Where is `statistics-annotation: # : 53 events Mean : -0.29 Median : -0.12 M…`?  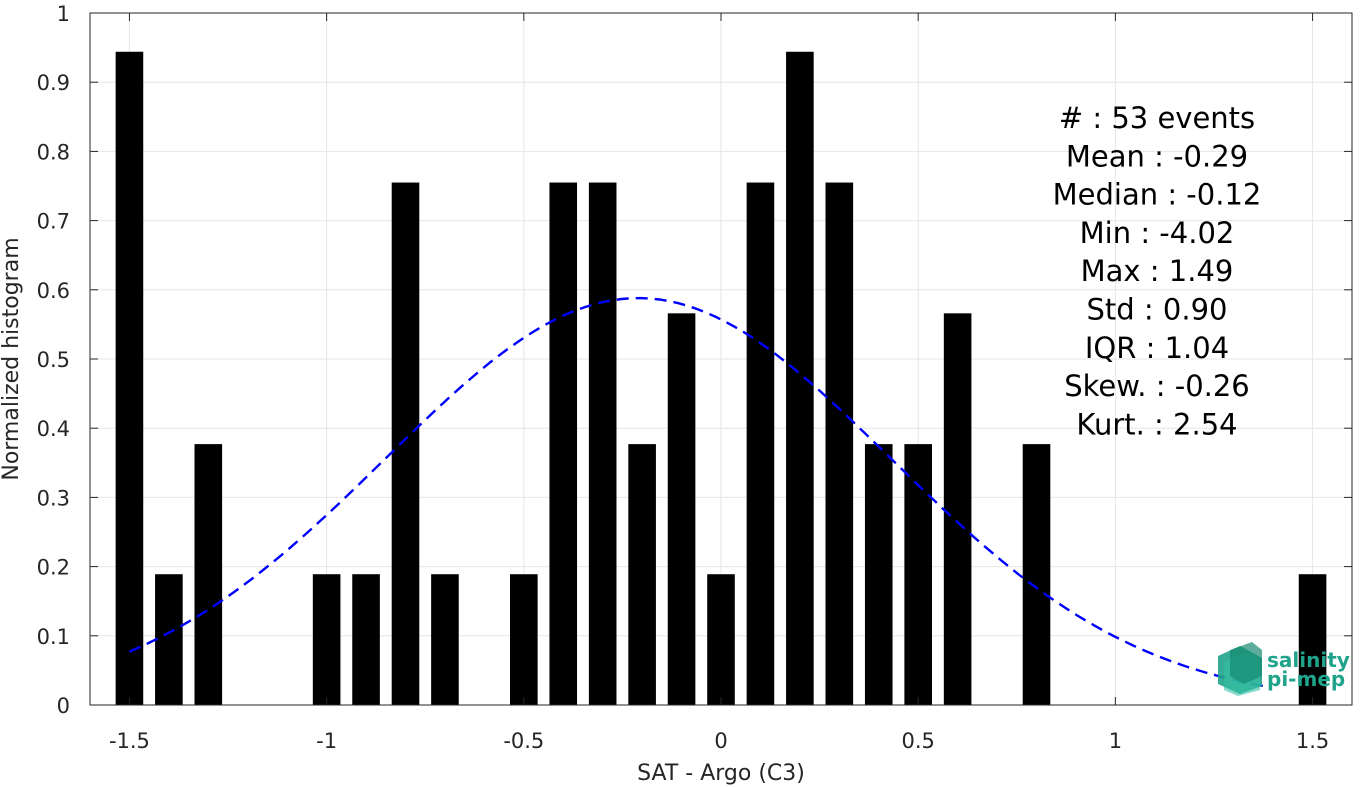 statistics-annotation: # : 53 events Mean : -0.29 Median : -0.12 M… is located at coordinates (1157, 271).